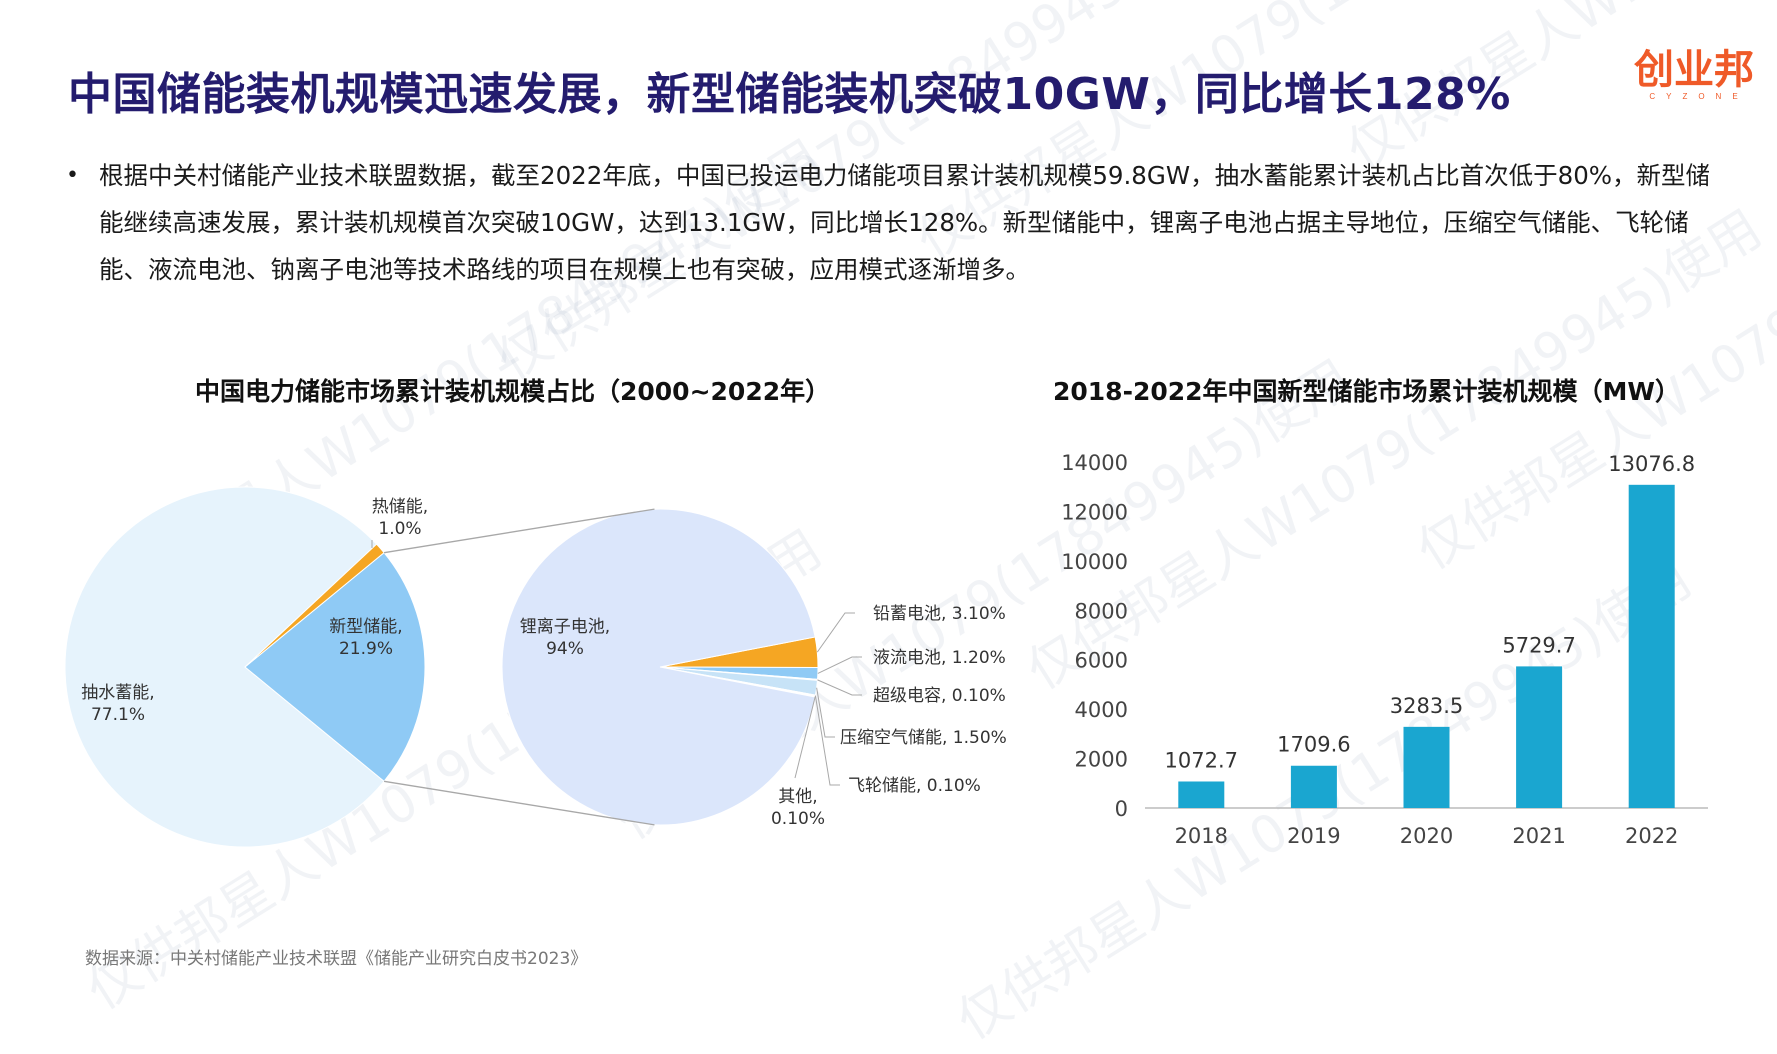  Describe the element at coordinates (365, 627) in the screenshot. I see `label-new-storage: 新型储能,` at that location.